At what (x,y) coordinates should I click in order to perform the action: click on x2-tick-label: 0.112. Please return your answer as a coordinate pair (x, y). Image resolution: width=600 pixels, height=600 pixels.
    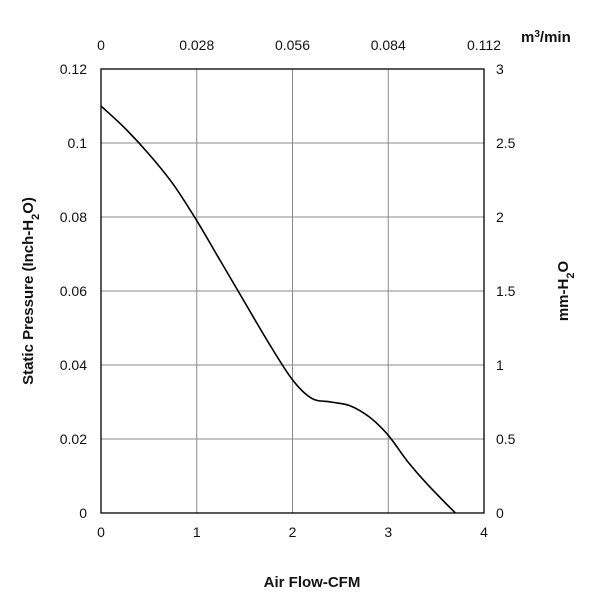
    Looking at the image, I should click on (484, 45).